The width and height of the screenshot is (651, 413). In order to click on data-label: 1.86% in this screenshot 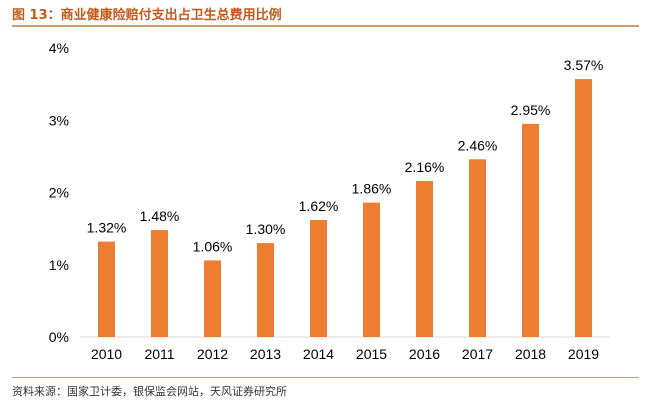, I will do `click(372, 189)`.